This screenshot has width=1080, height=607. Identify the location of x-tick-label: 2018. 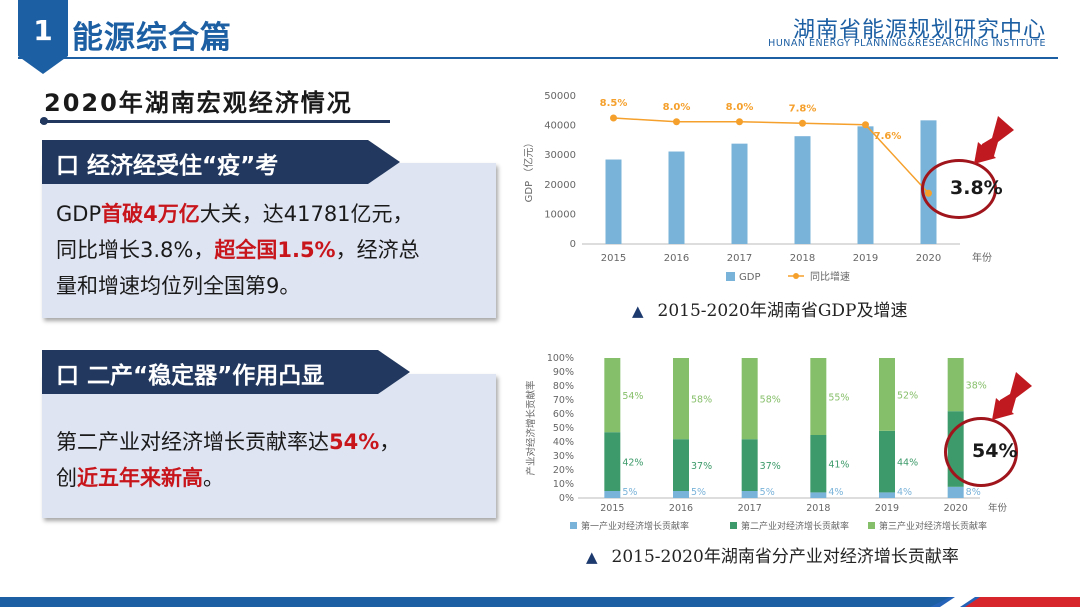
(802, 258).